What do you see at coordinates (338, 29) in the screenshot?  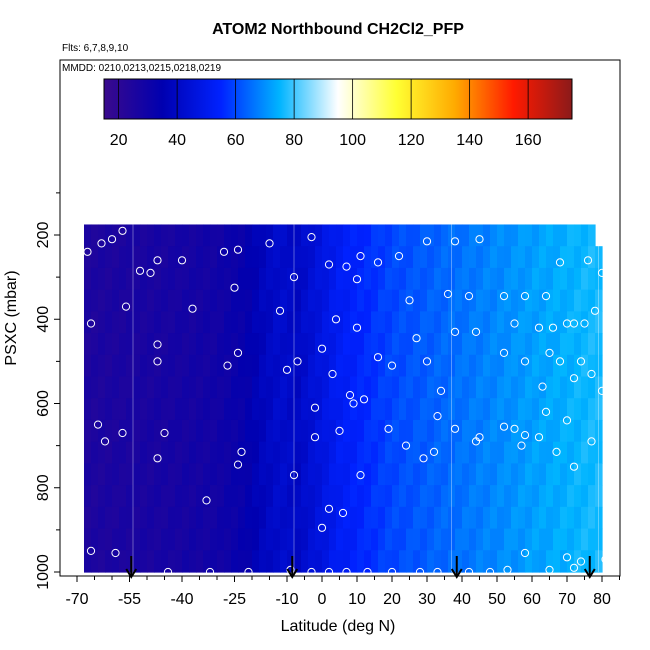 I see `chart-title: ATOM2 Northbound CH2Cl2_PFP` at bounding box center [338, 29].